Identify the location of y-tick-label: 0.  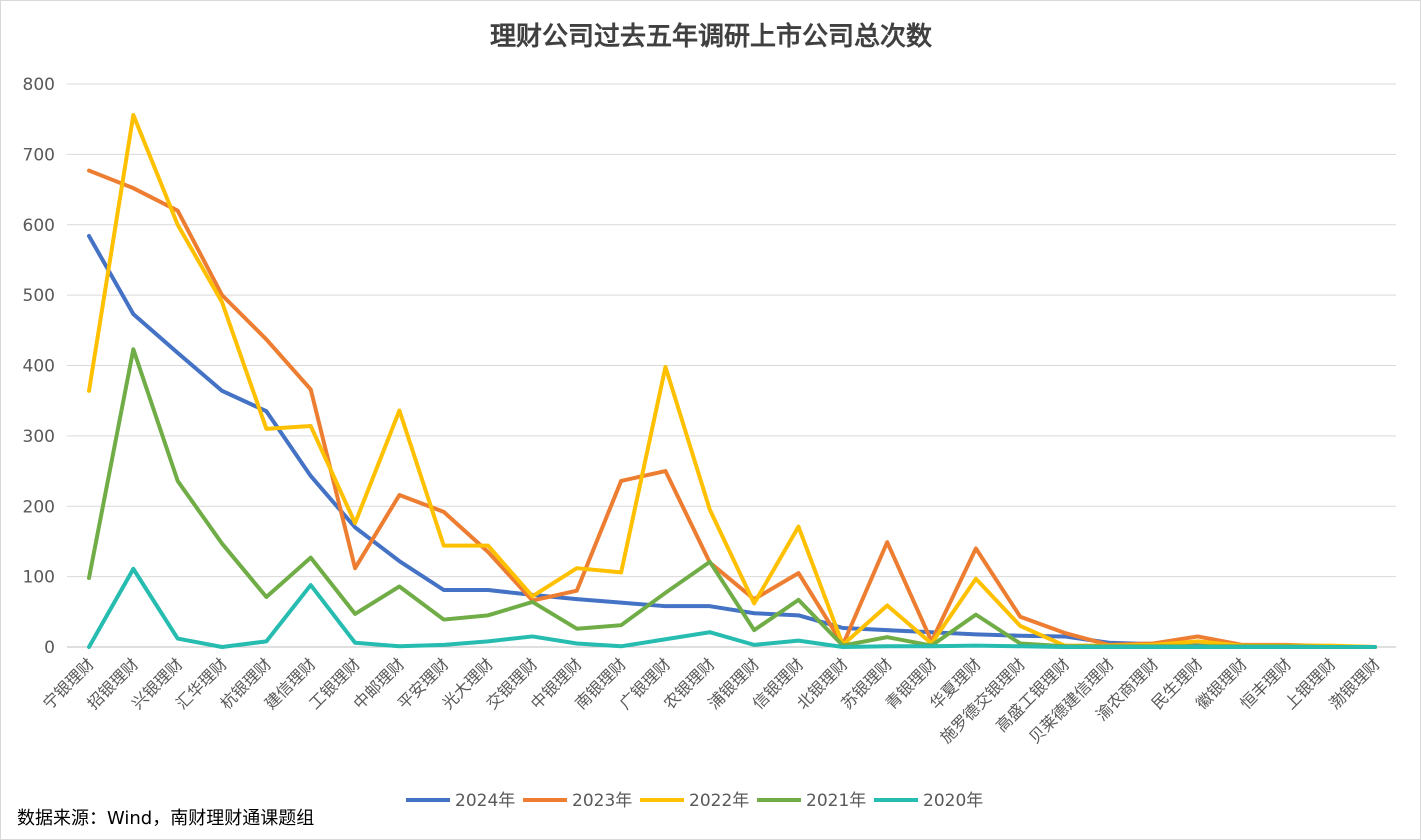
(49, 648).